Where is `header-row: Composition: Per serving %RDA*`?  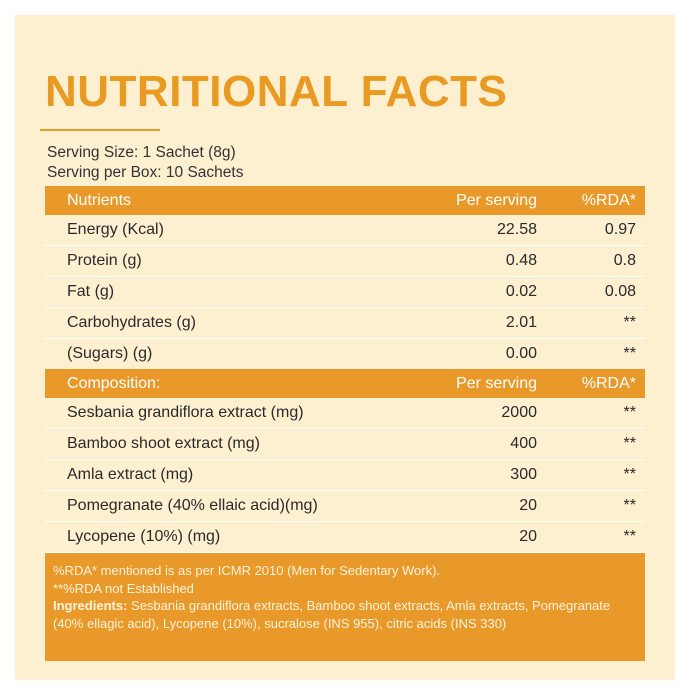 header-row: Composition: Per serving %RDA* is located at coordinates (345, 383).